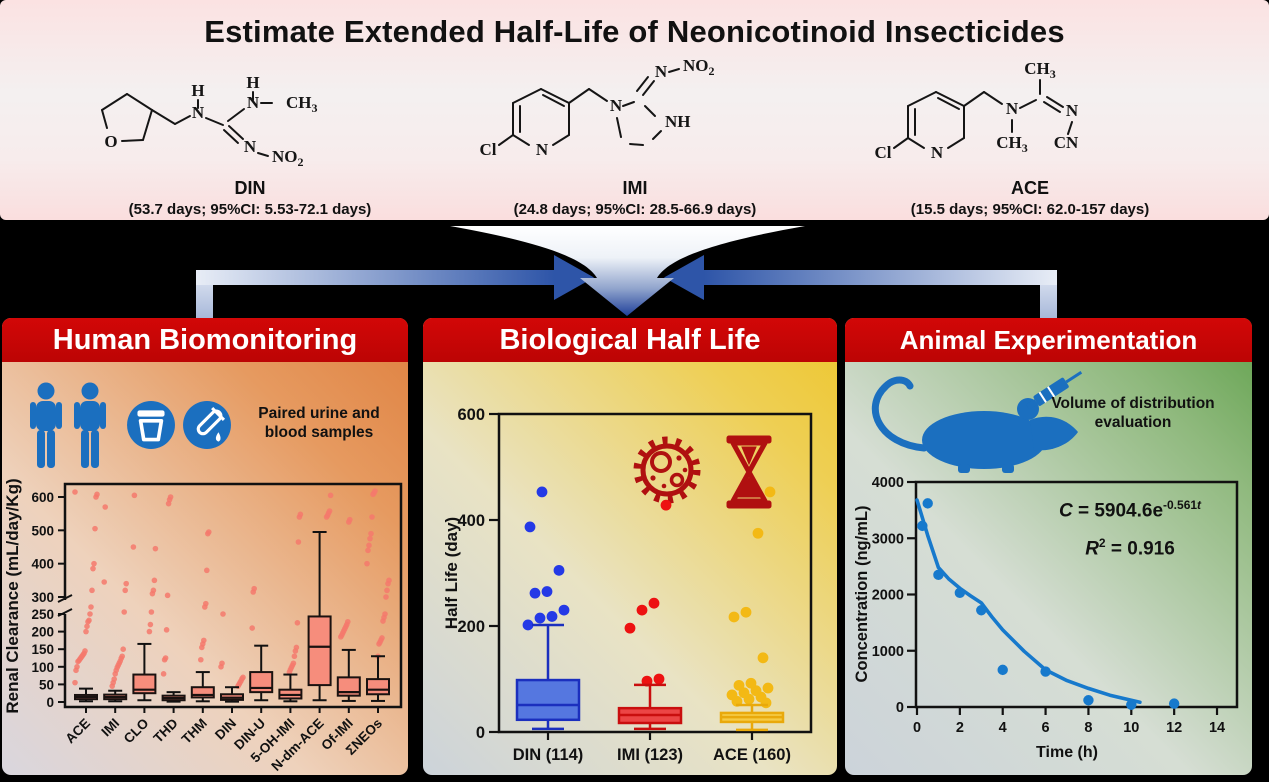 Image resolution: width=1269 pixels, height=782 pixels. What do you see at coordinates (888, 483) in the screenshot?
I see `y-tick-label: 4000` at bounding box center [888, 483].